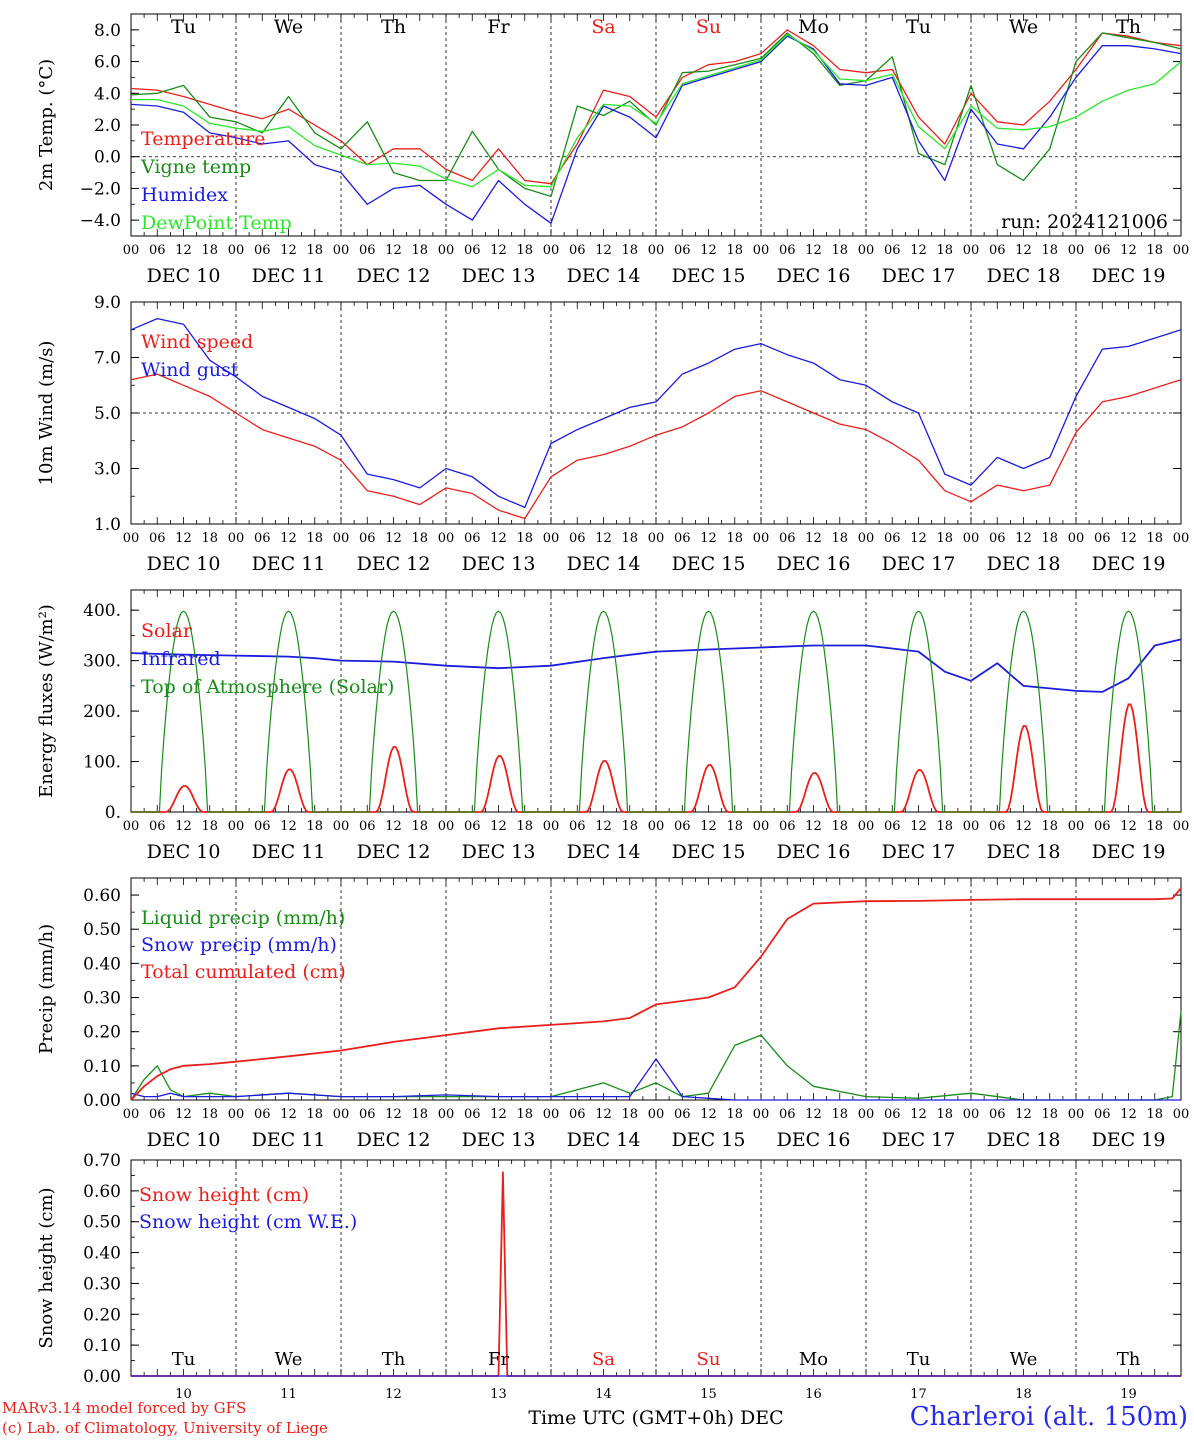 The height and width of the screenshot is (1440, 1194). Describe the element at coordinates (181, 659) in the screenshot. I see `legend-infrared: Infrared` at that location.